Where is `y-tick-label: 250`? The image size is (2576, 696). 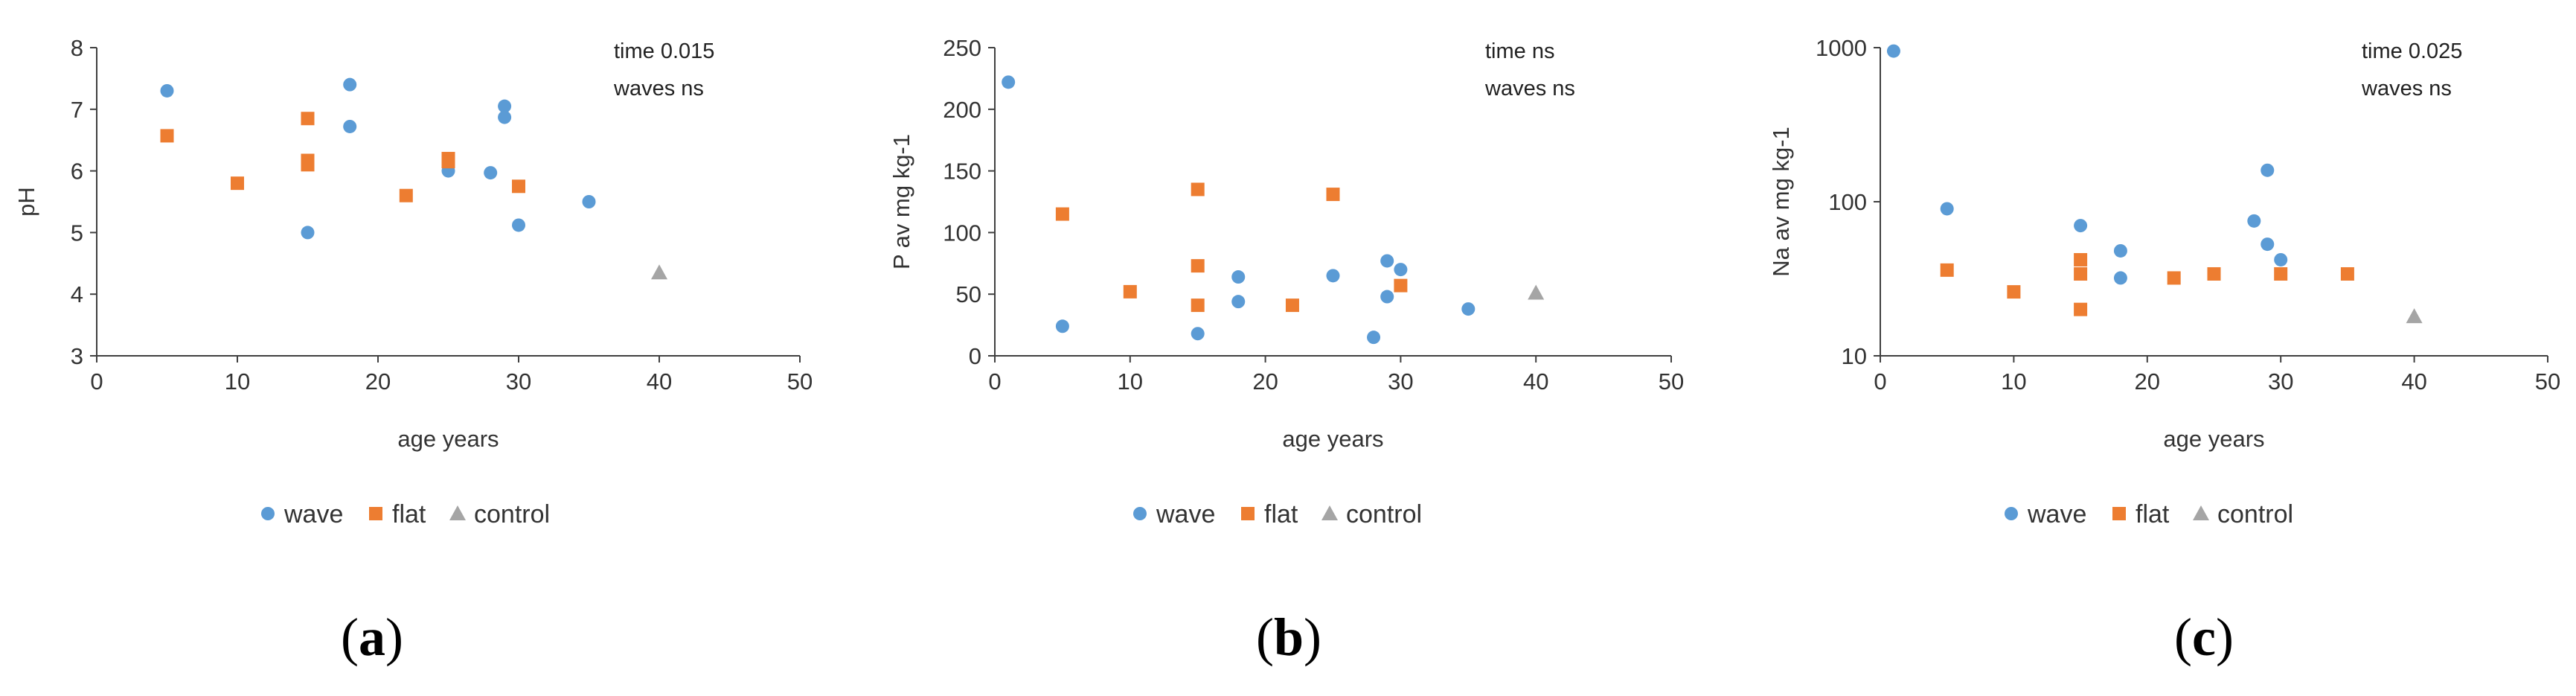 y-tick-label: 250 is located at coordinates (962, 48).